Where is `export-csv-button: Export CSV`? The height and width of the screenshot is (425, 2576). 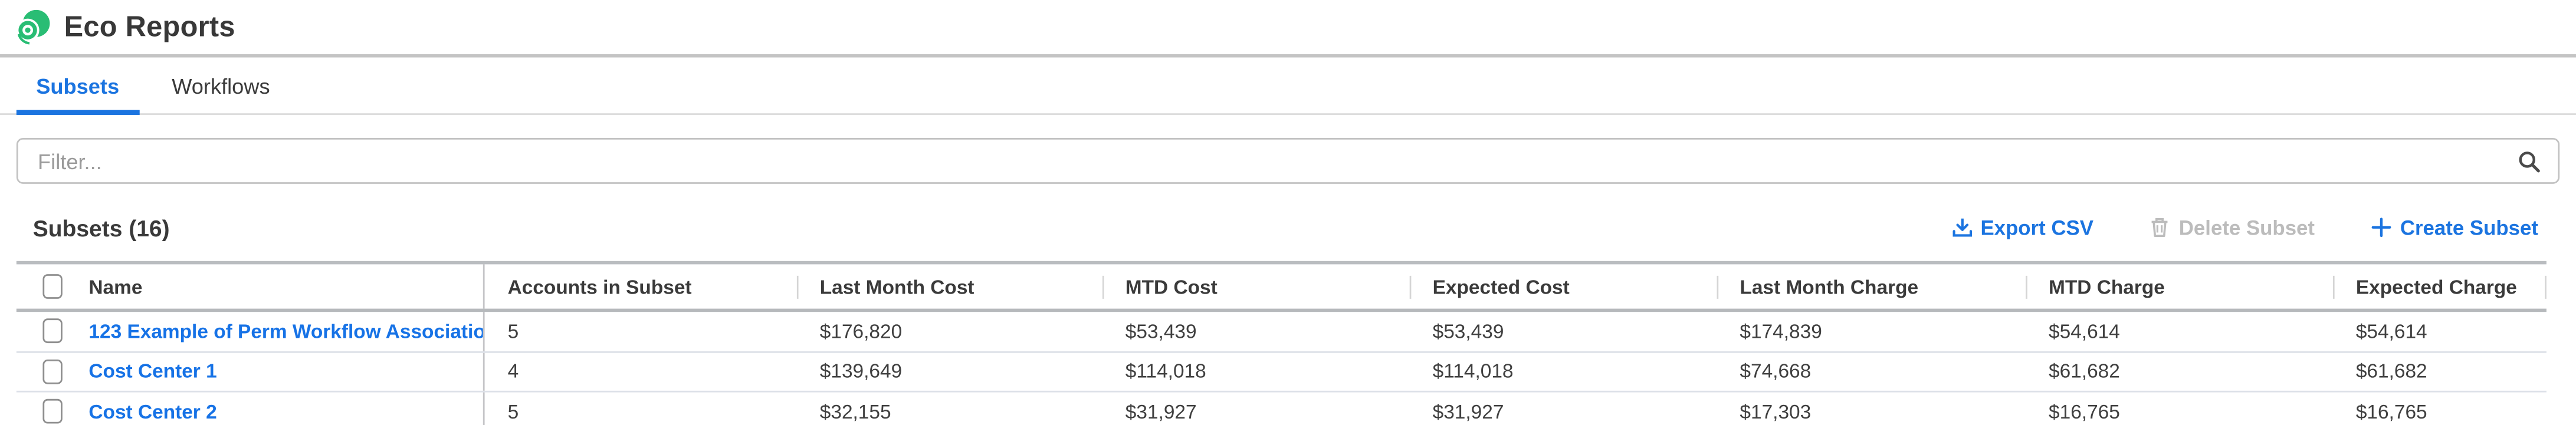
export-csv-button: Export CSV is located at coordinates (2022, 227).